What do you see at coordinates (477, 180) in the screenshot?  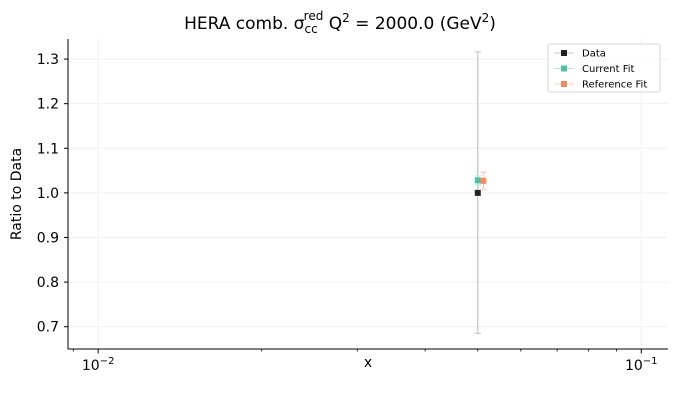 I see `current-fit-point` at bounding box center [477, 180].